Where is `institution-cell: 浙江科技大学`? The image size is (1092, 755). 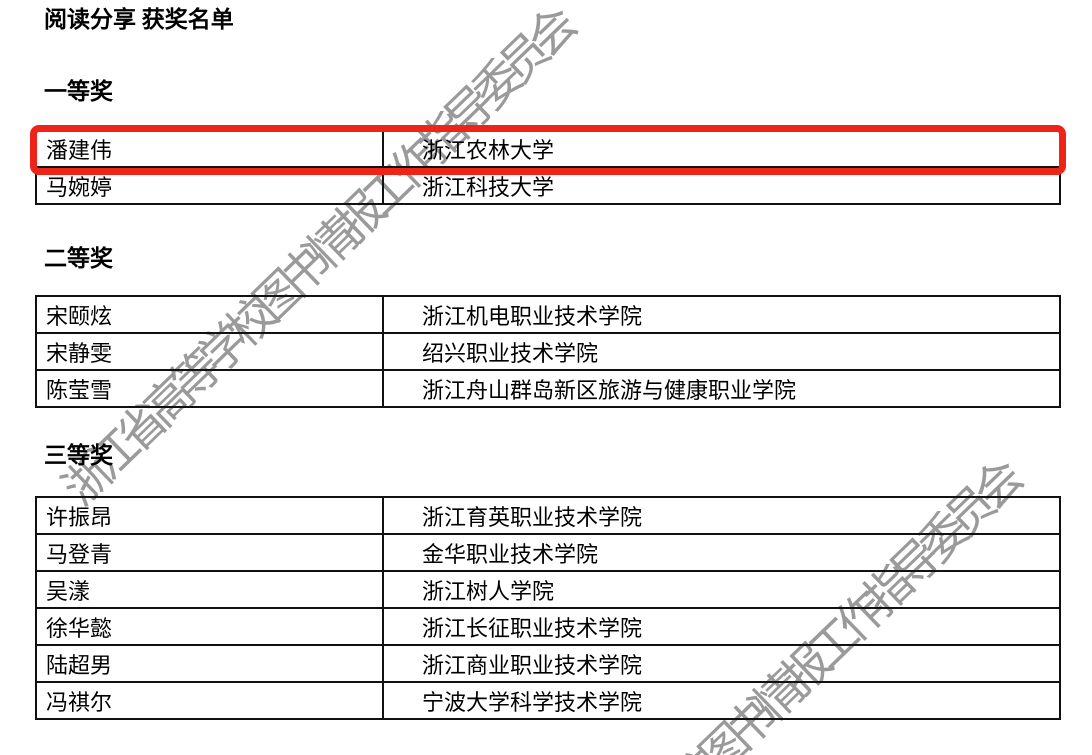
institution-cell: 浙江科技大学 is located at coordinates (721, 185).